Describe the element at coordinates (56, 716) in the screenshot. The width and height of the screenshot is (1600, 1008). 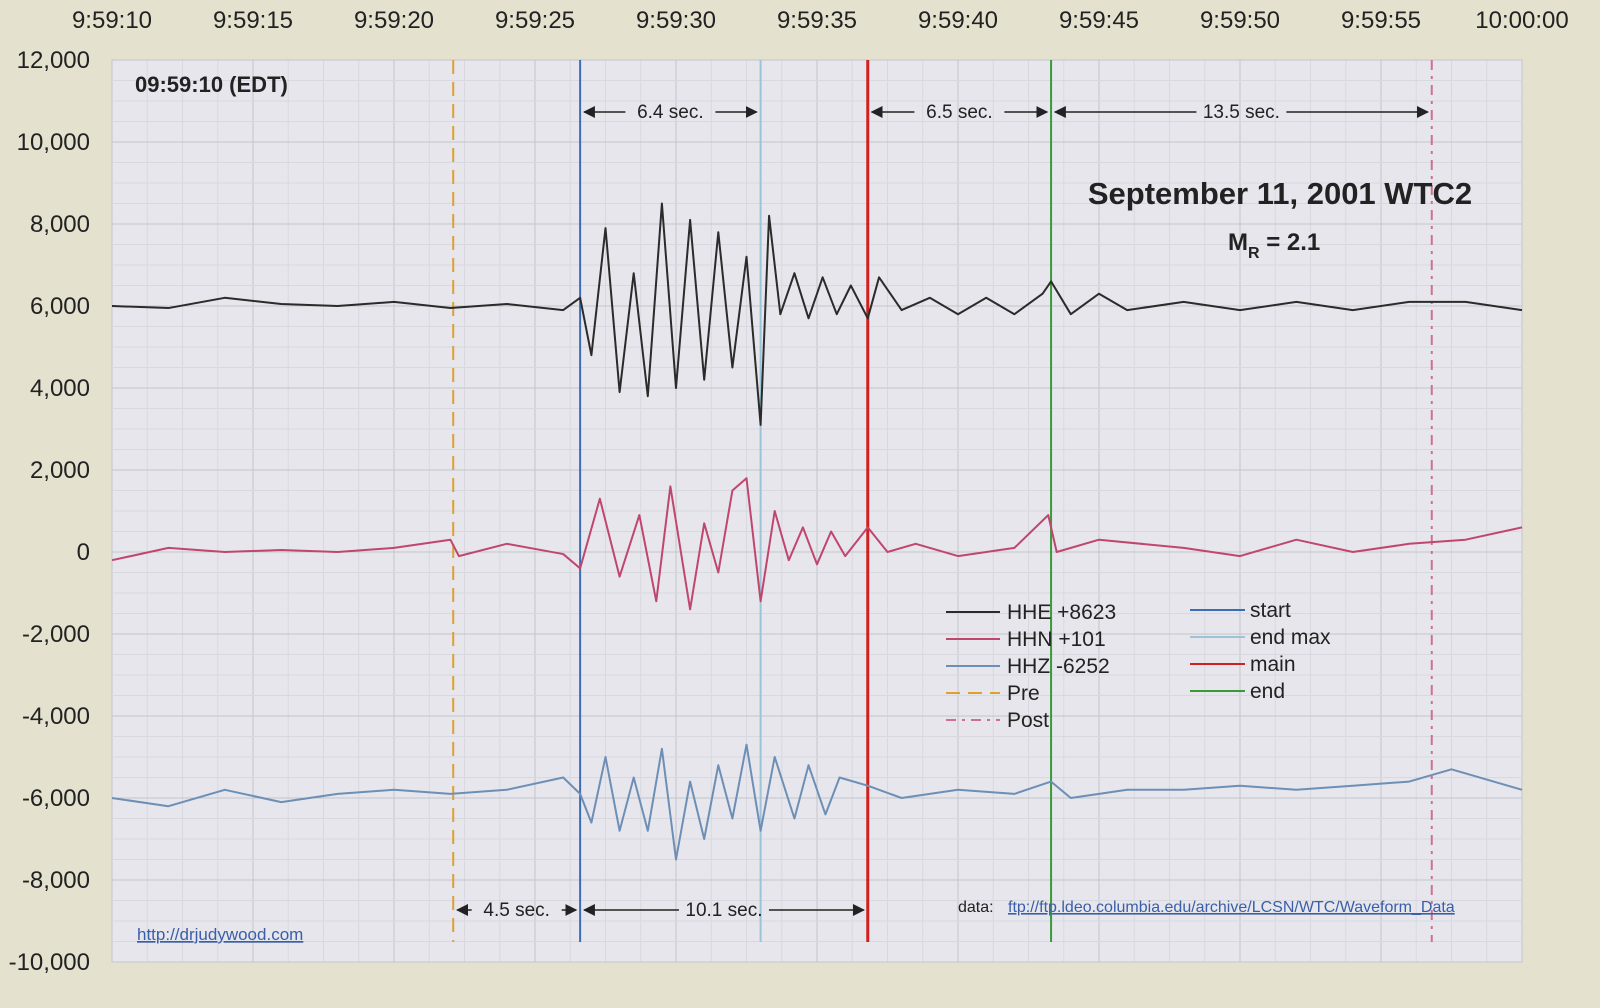
I see `y-tick-label: -4,000` at that location.